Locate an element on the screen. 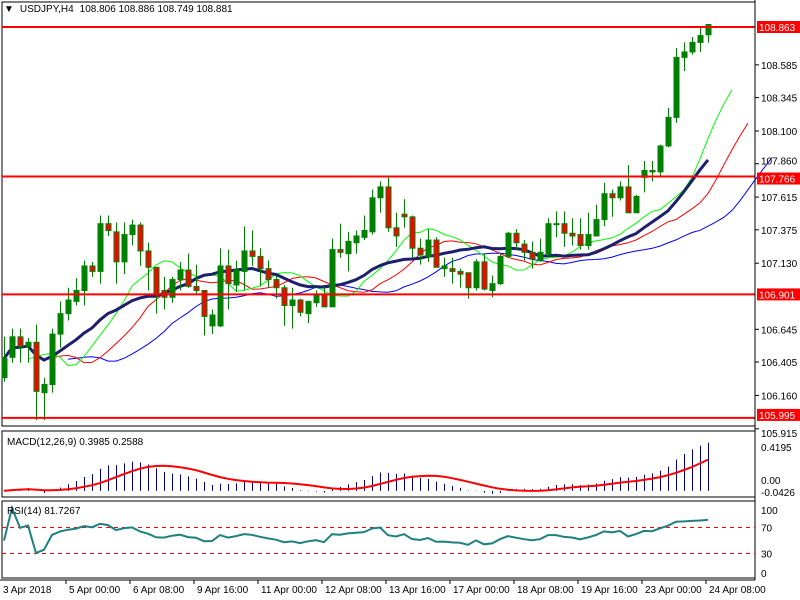  triangle-down-icon: ▼ is located at coordinates (9, 9).